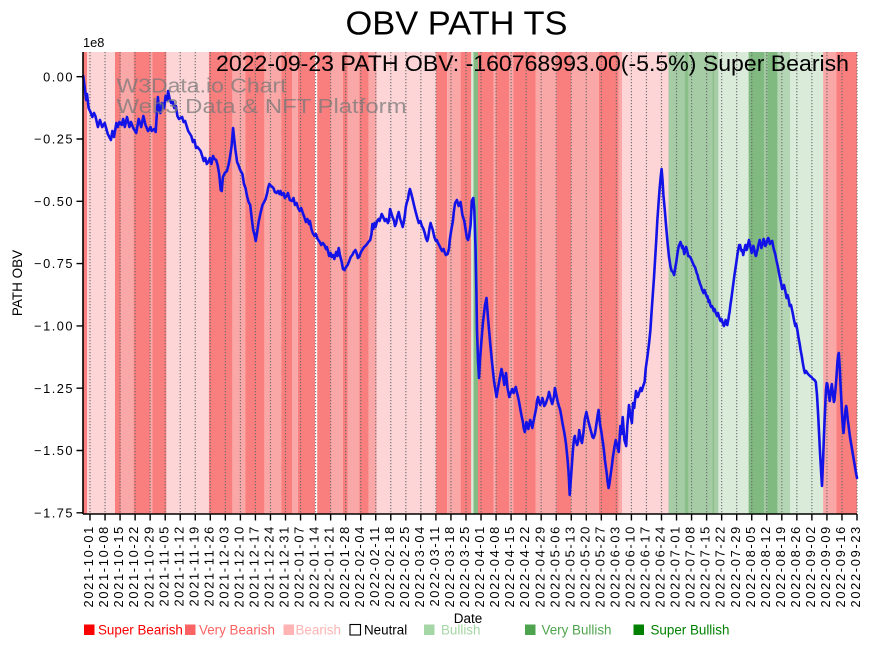 The image size is (873, 646). I want to click on svg-text: 2022-02-18, so click(389, 566).